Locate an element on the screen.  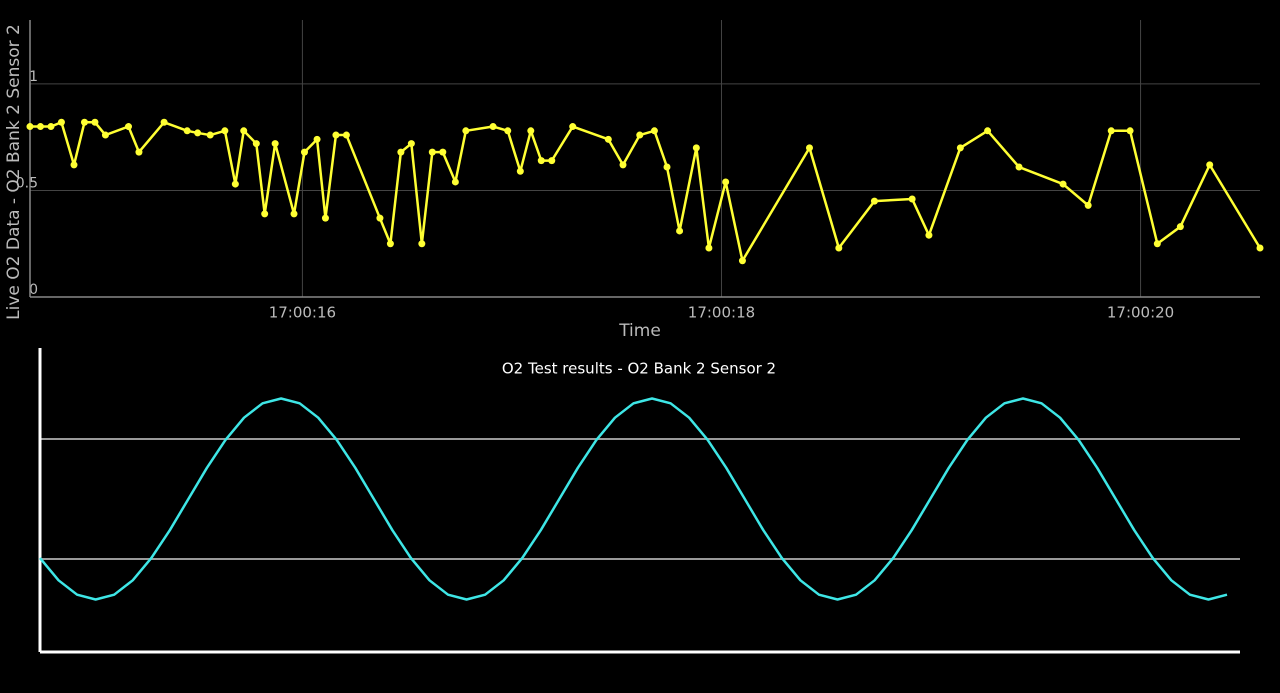
x-axis-title: Time is located at coordinates (639, 331).